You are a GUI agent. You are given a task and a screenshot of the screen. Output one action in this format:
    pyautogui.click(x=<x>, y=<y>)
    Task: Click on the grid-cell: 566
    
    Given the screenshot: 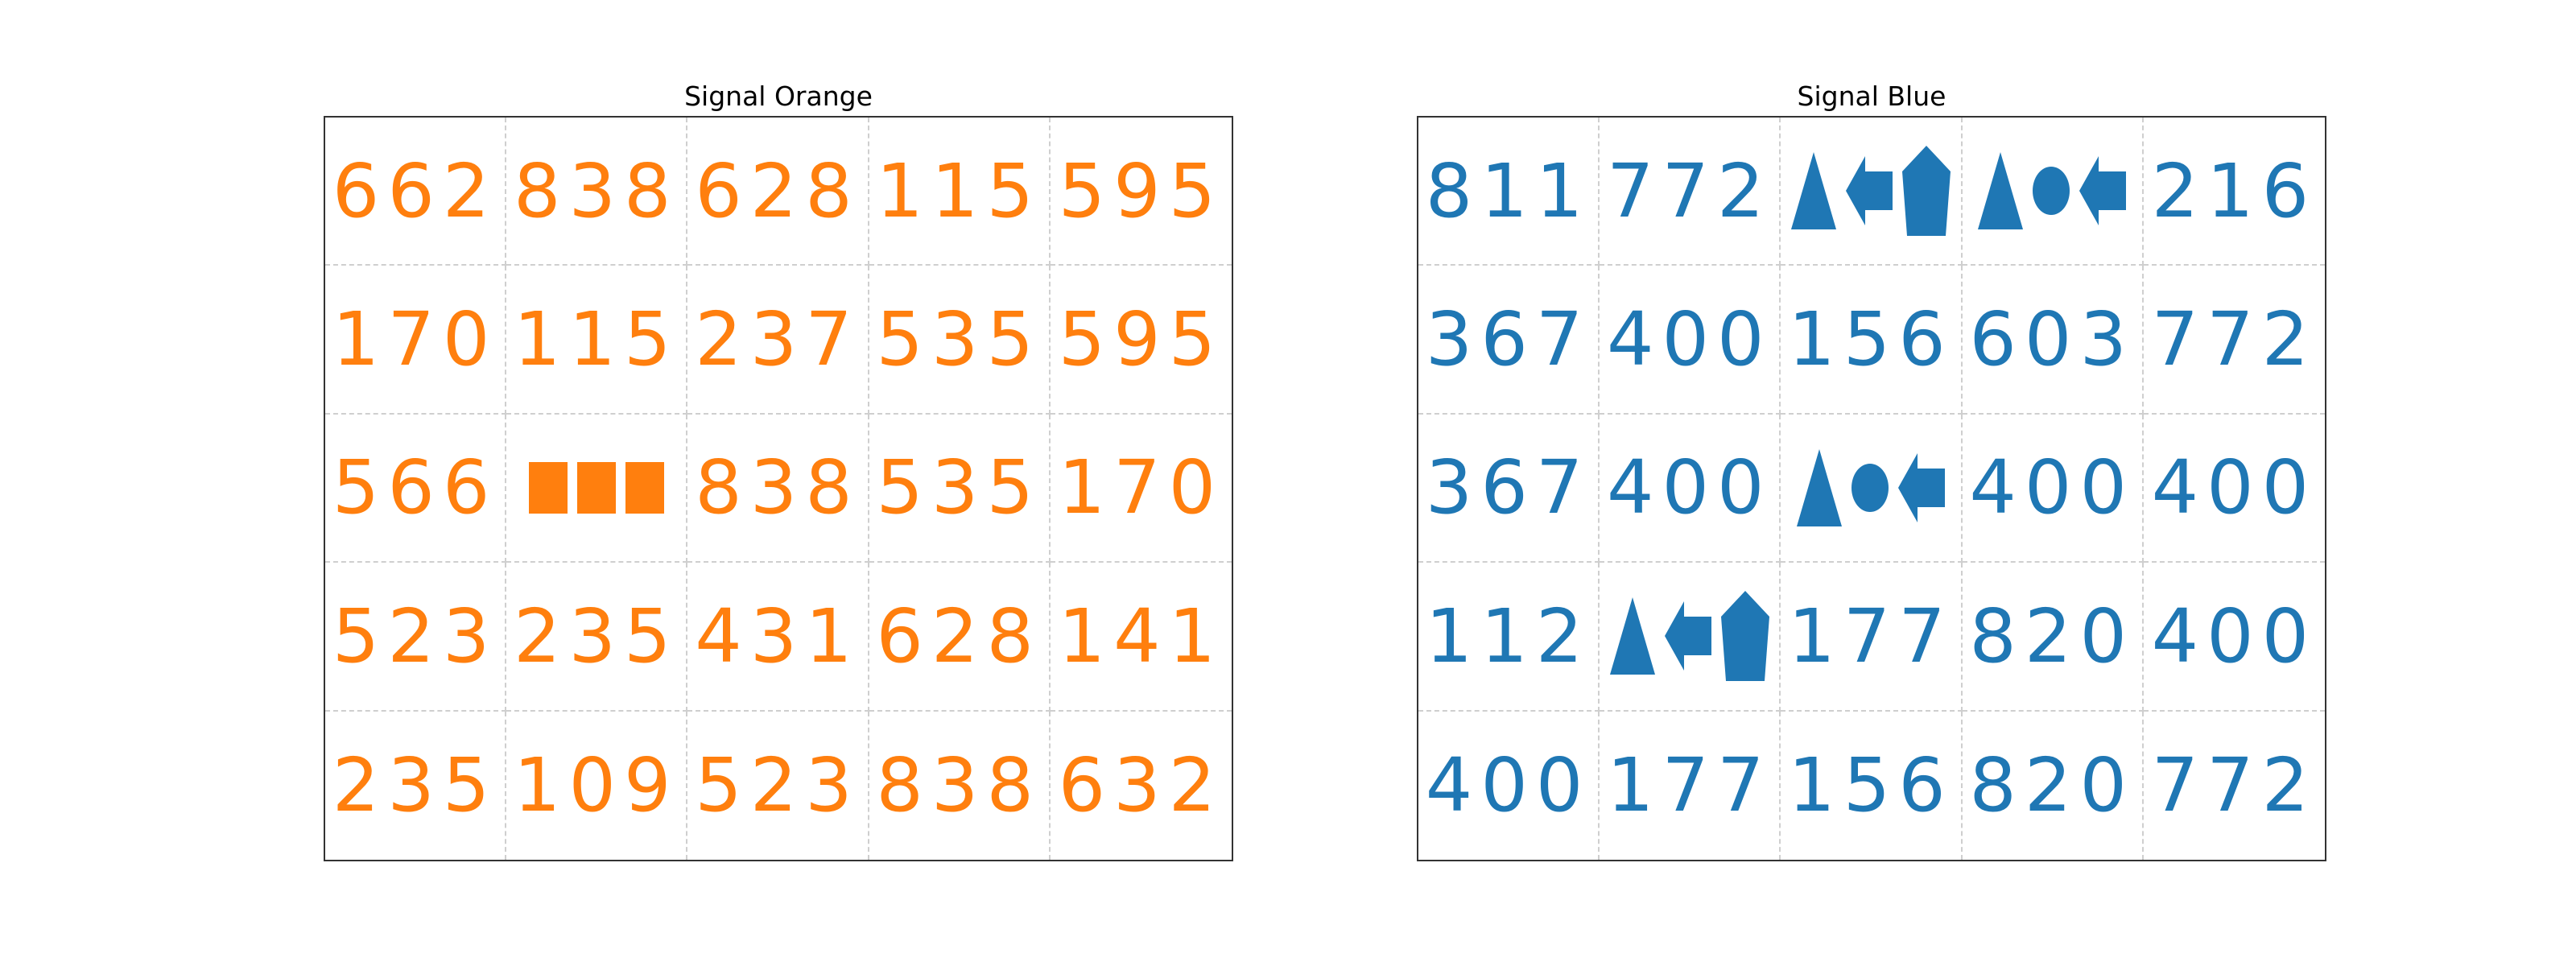 What is the action you would take?
    pyautogui.click(x=416, y=489)
    